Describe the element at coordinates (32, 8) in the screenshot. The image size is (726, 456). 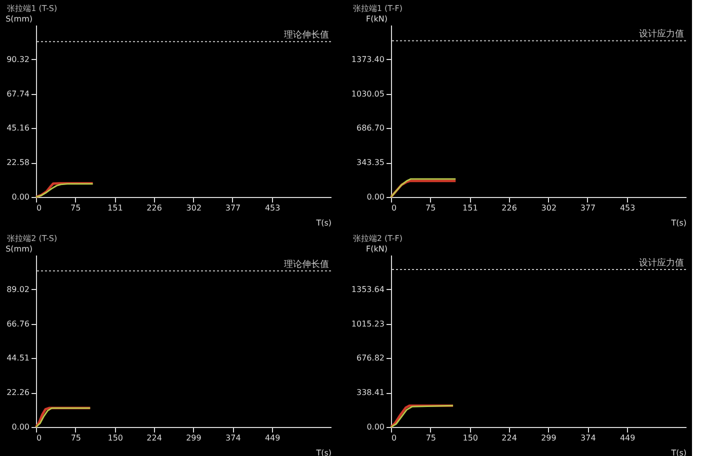
I see `chart-title: 张拉端1 (T-S)` at that location.